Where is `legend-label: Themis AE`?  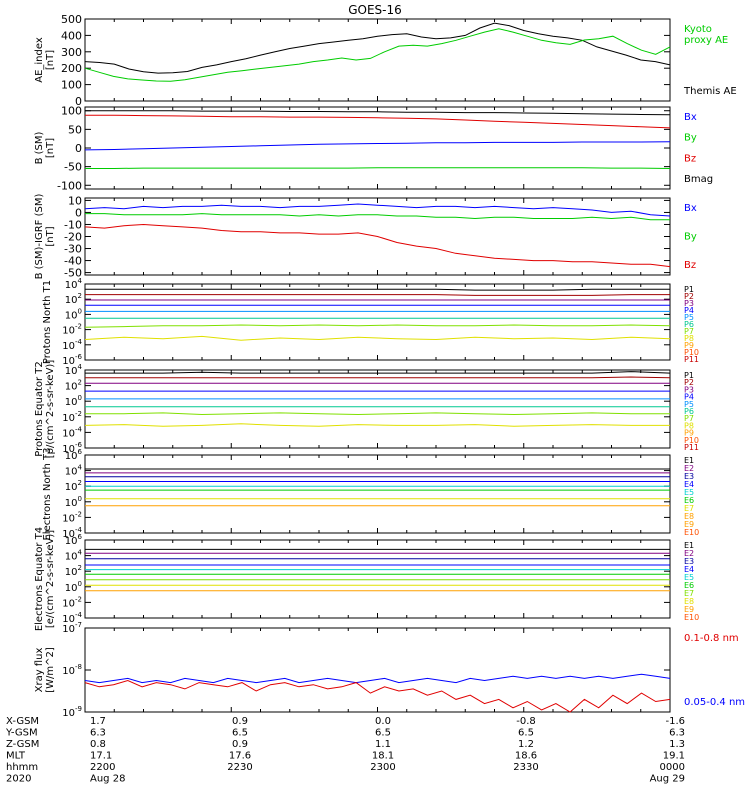 legend-label: Themis AE is located at coordinates (710, 91).